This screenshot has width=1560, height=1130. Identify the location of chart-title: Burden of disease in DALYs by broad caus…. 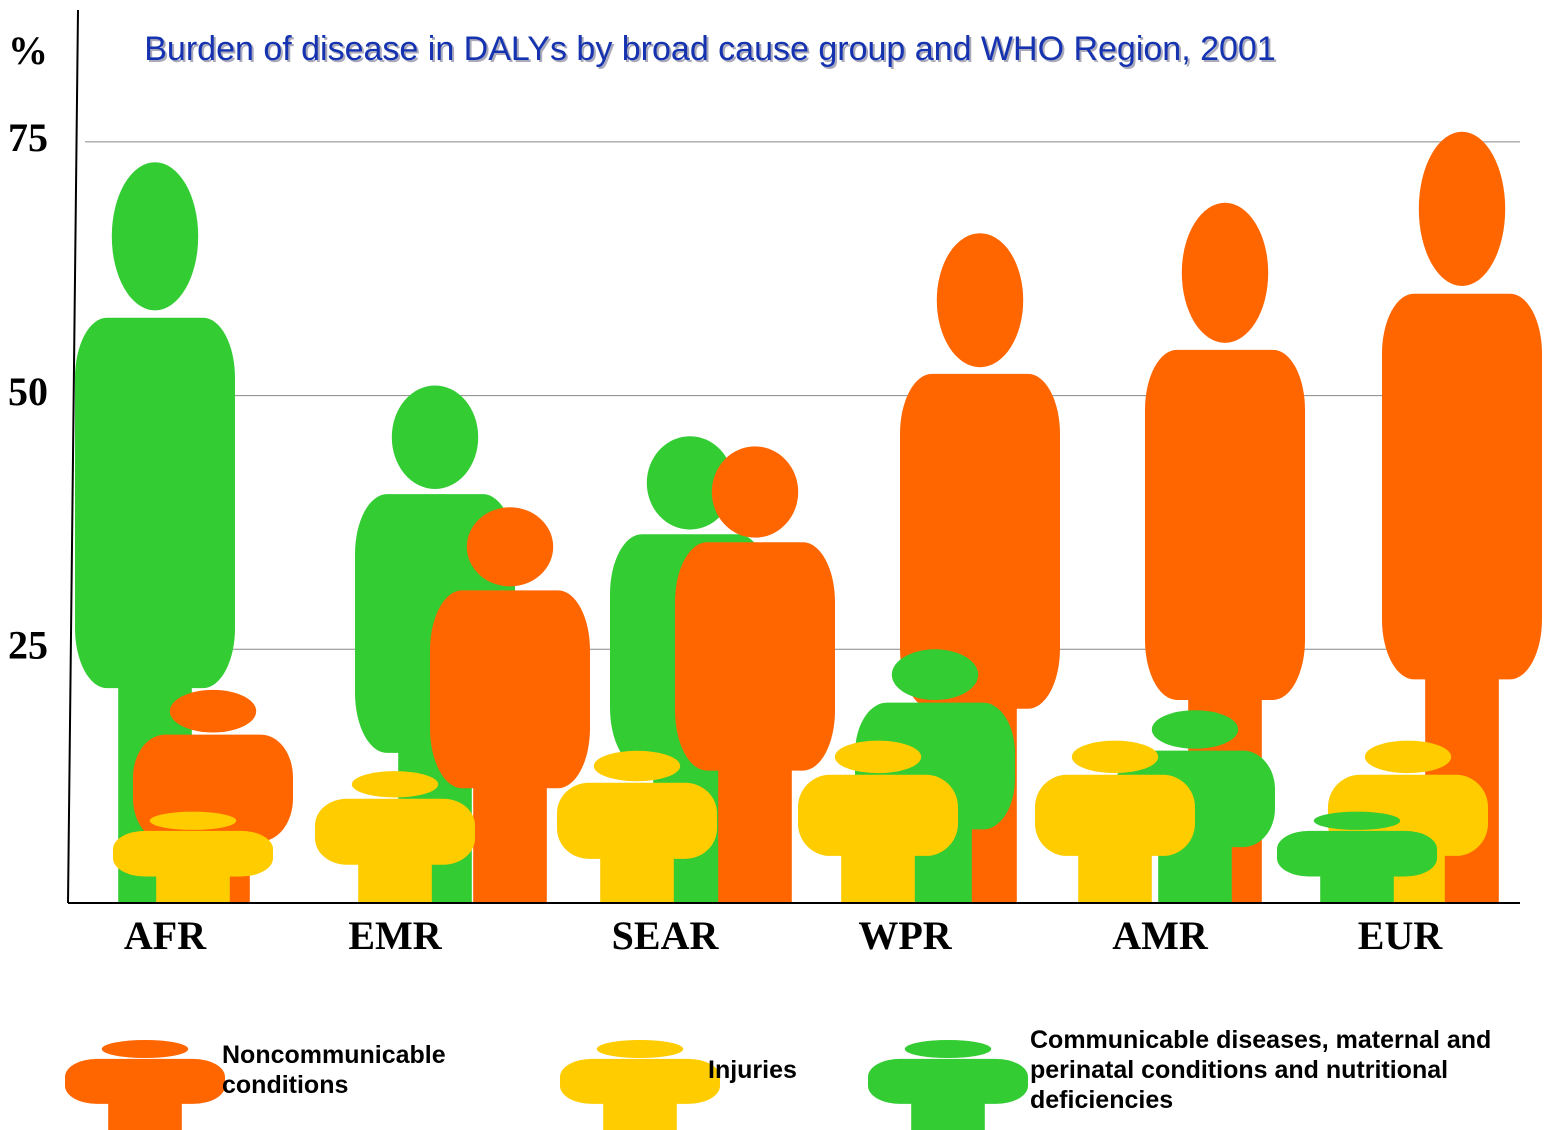
(710, 49).